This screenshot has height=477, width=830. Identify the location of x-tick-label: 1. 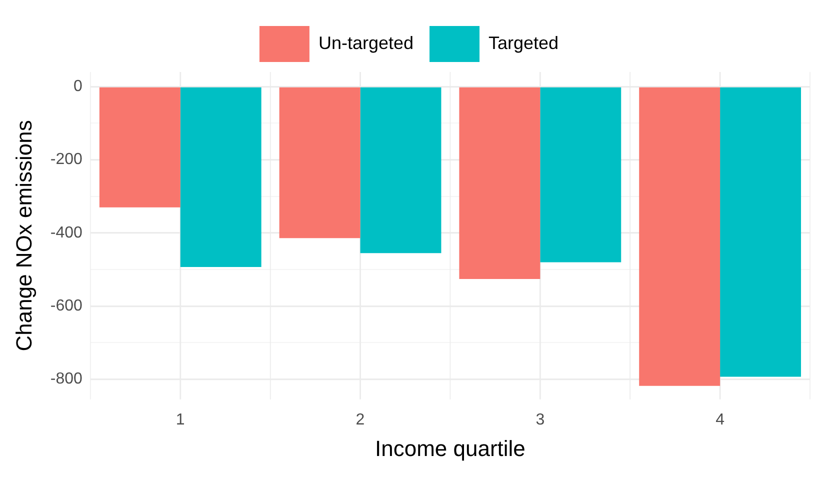
(180, 419).